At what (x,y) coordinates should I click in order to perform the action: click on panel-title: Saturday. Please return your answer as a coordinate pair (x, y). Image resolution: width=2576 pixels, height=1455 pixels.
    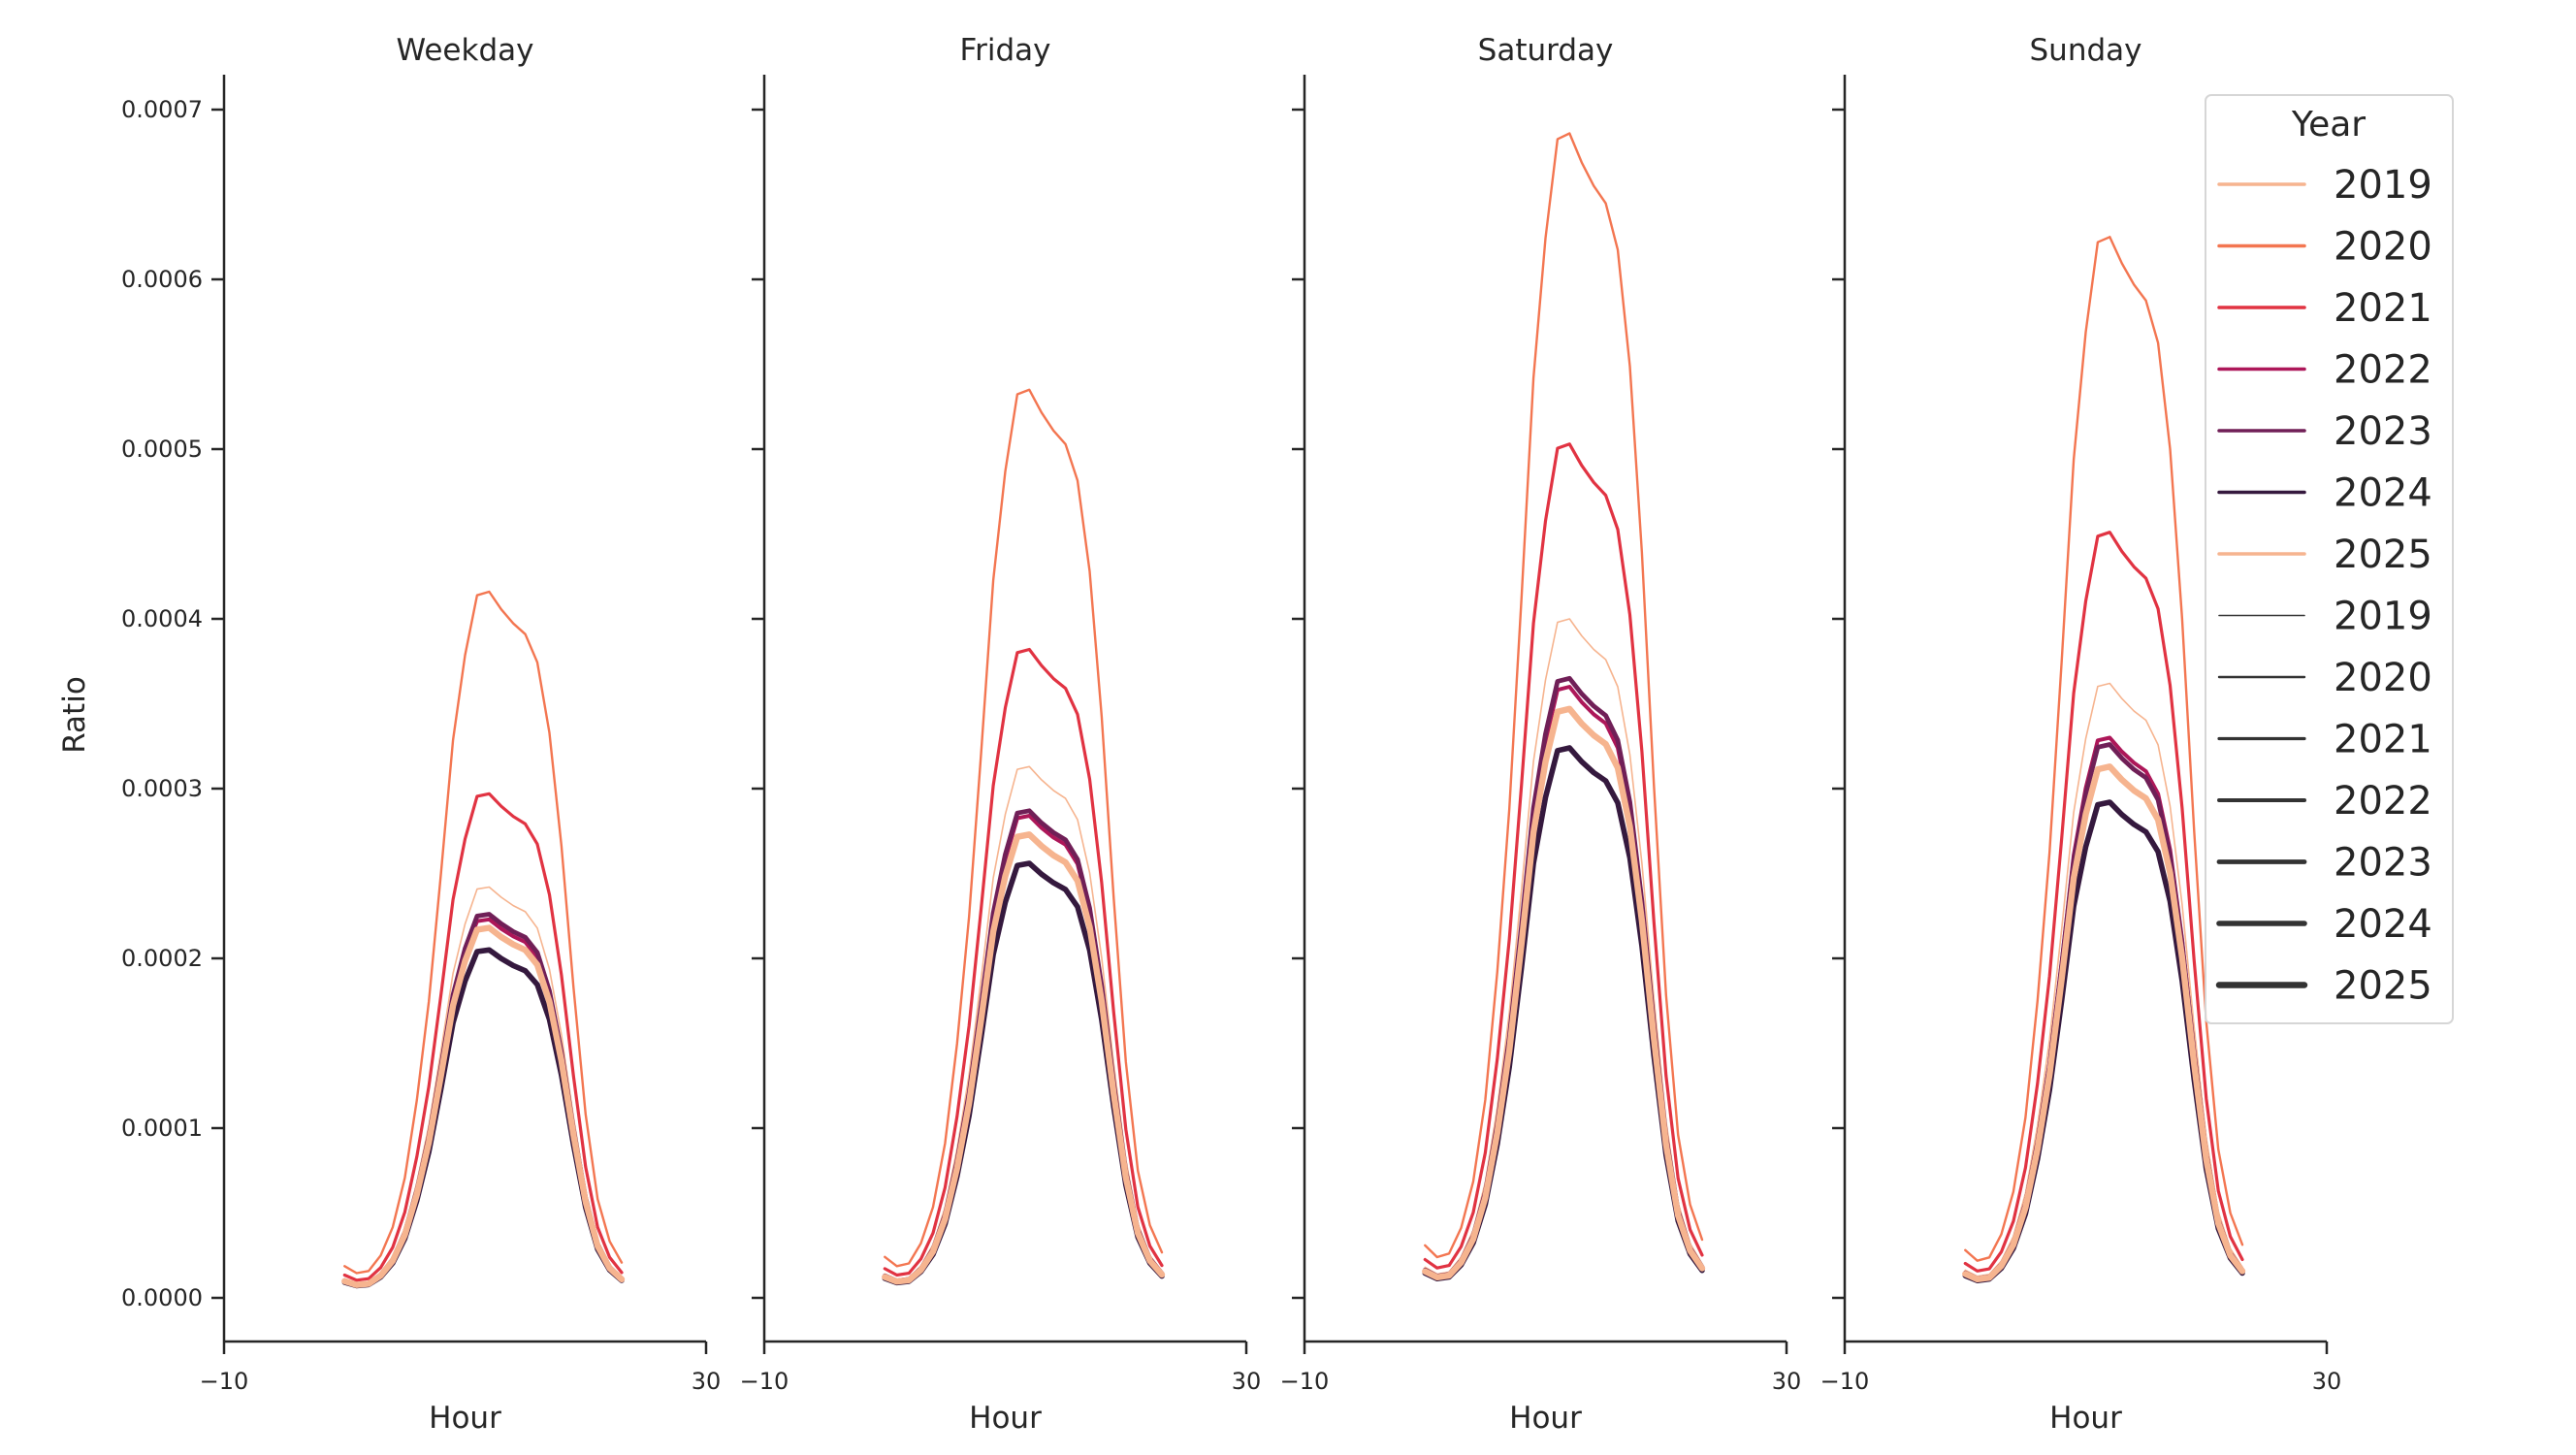
    Looking at the image, I should click on (1546, 50).